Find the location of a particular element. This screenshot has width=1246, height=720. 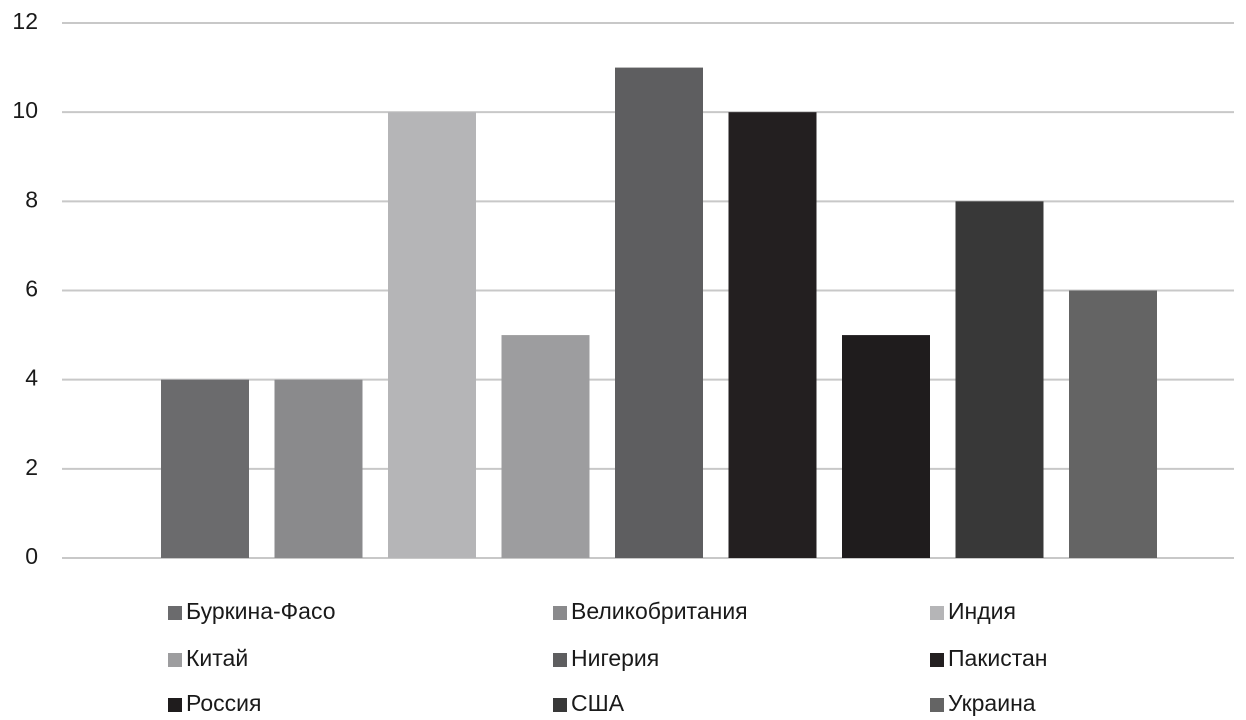

legend-label: Великобритания is located at coordinates (659, 611).